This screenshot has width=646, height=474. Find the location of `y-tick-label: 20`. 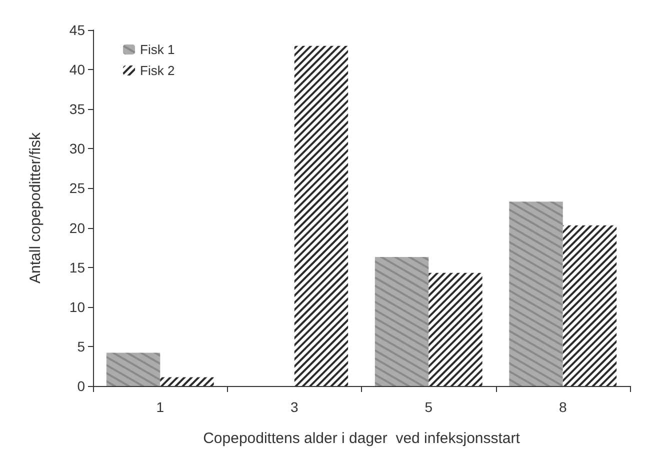

y-tick-label: 20 is located at coordinates (77, 228).